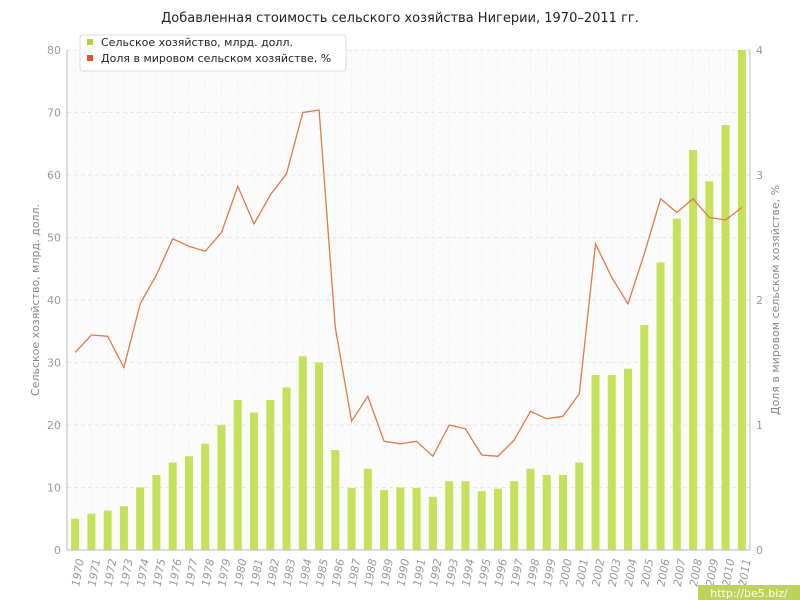 The image size is (800, 600). I want to click on legend-swatch-bars, so click(90, 42).